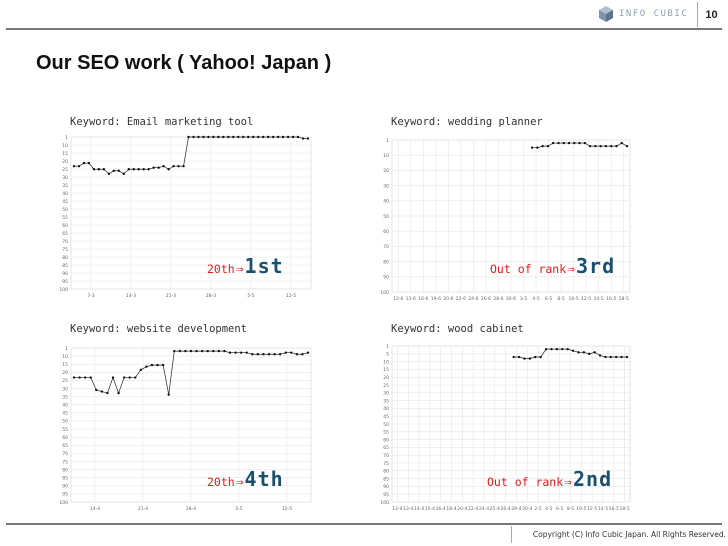  Describe the element at coordinates (245, 266) in the screenshot. I see `result-email-marketing-tool: 20th ⇒ 1st` at that location.